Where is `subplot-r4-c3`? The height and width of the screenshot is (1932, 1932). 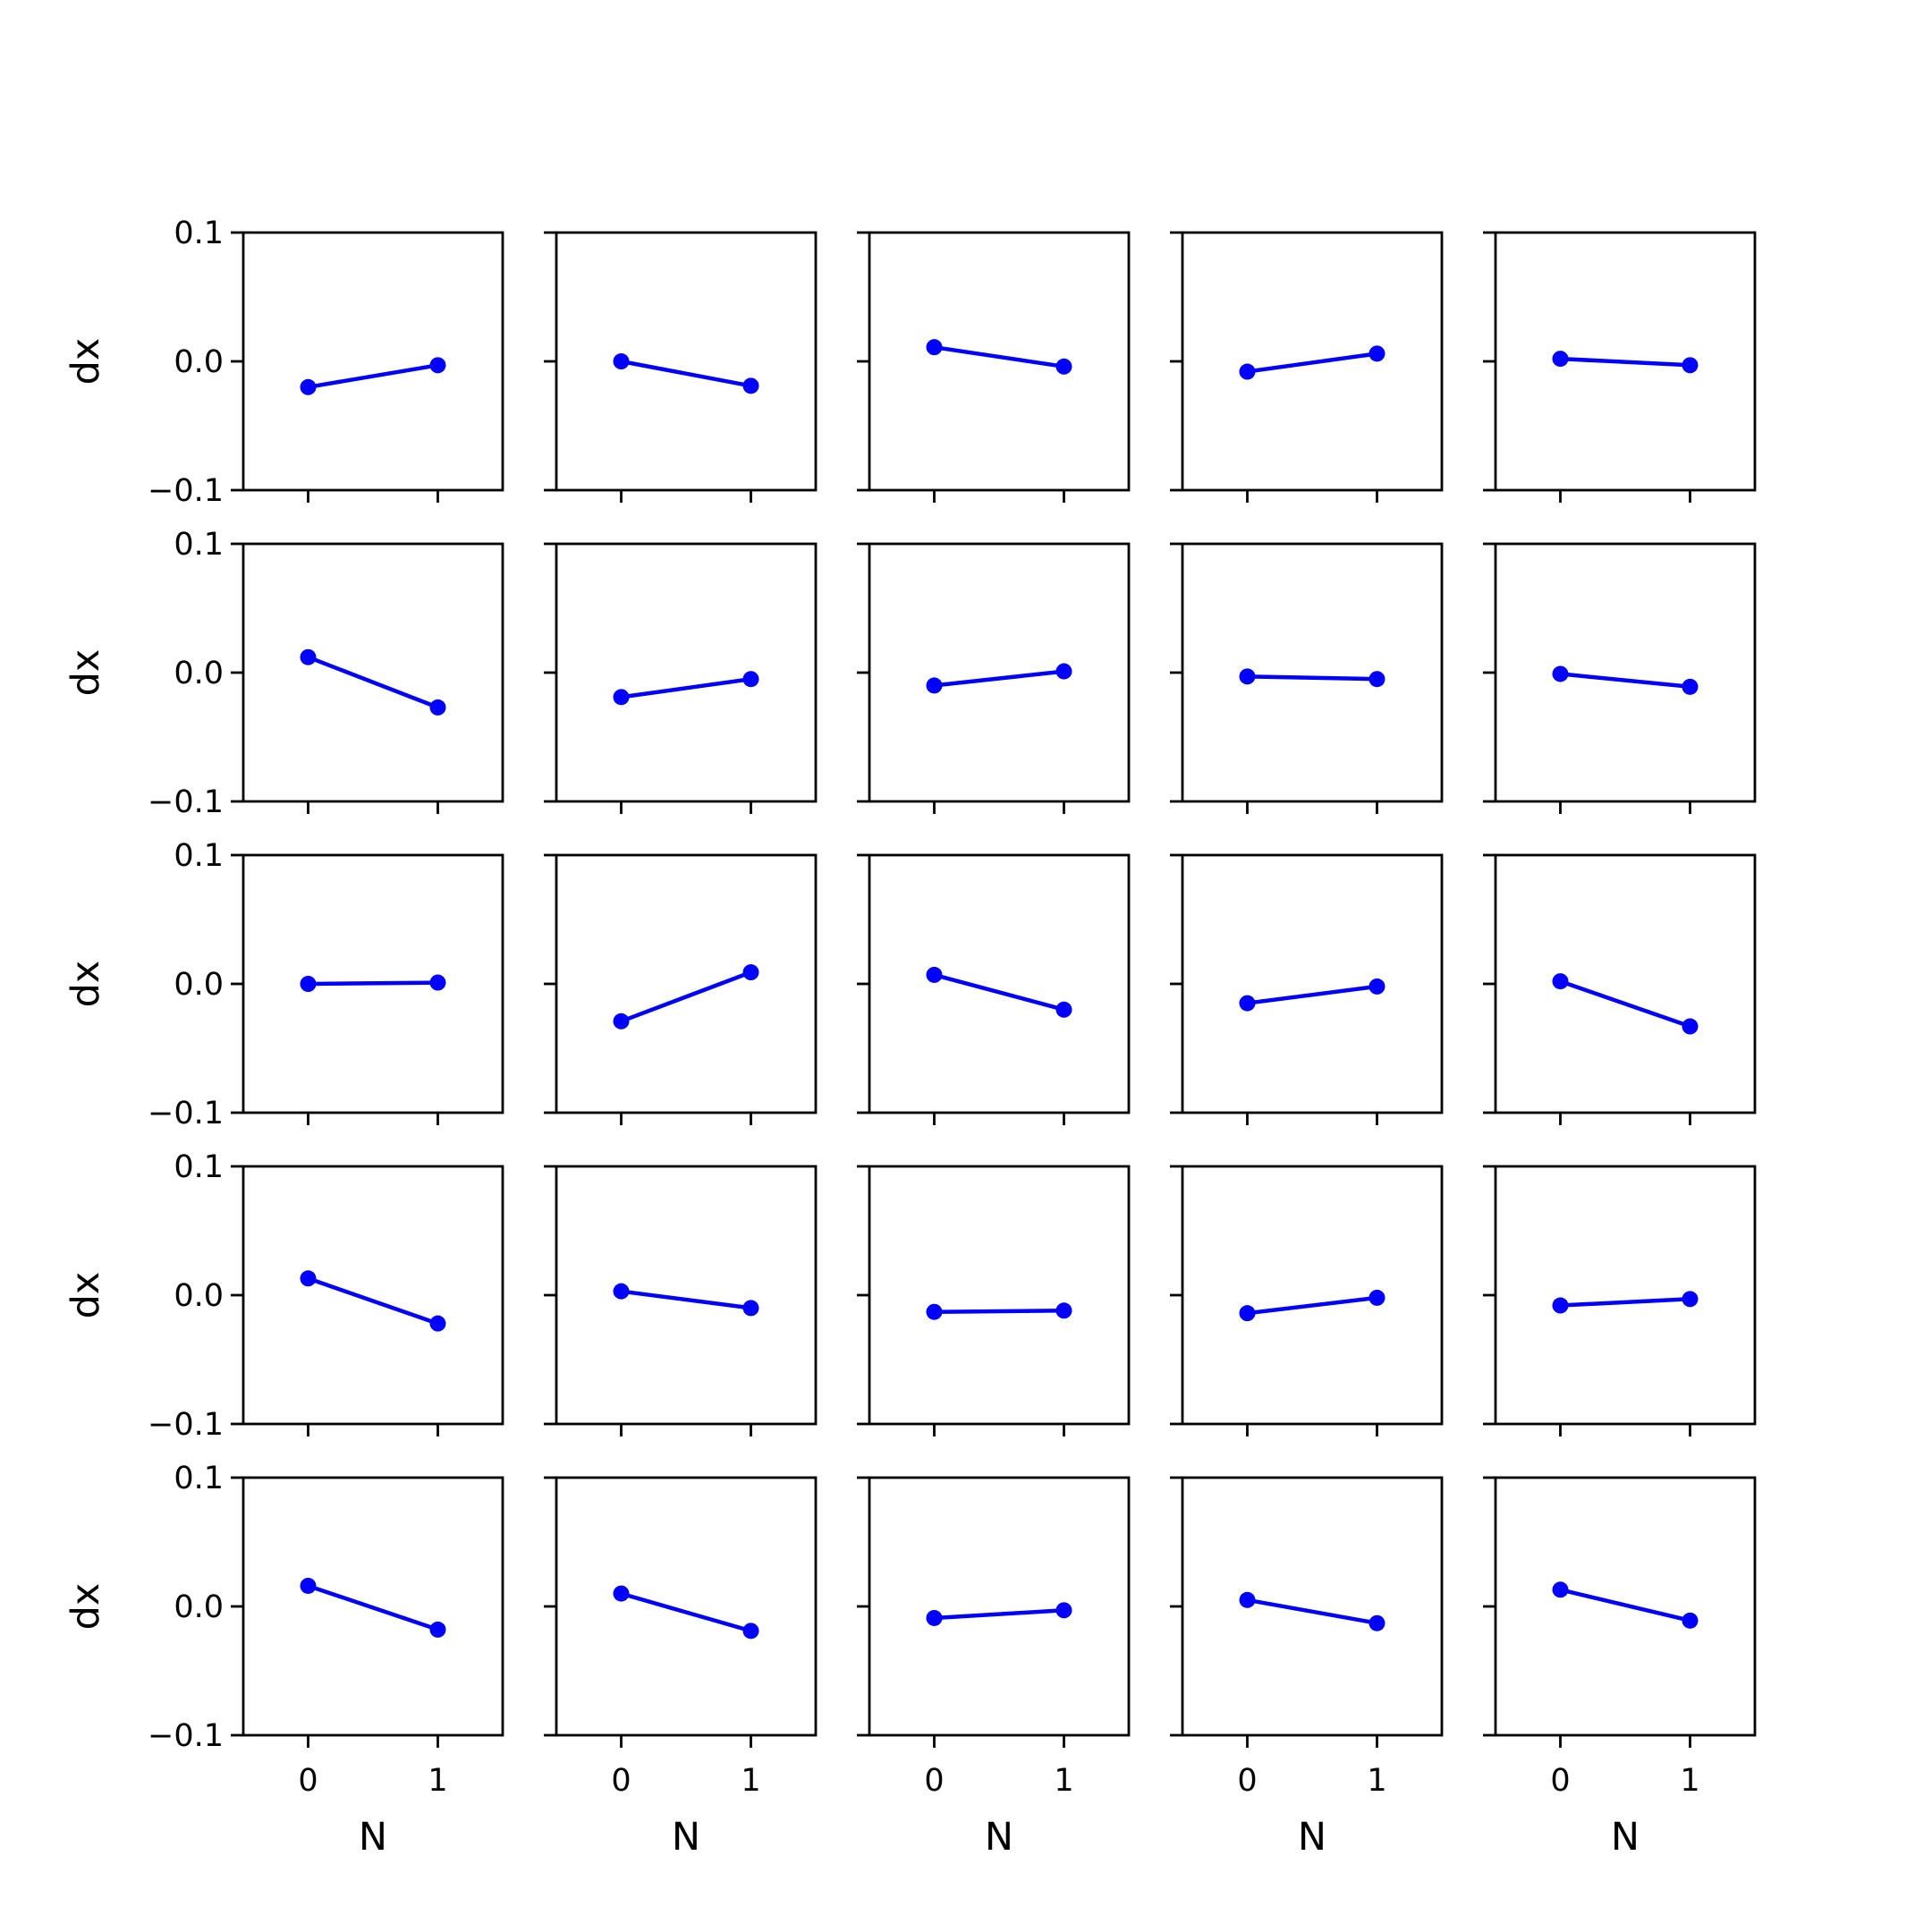 subplot-r4-c3 is located at coordinates (994, 1300).